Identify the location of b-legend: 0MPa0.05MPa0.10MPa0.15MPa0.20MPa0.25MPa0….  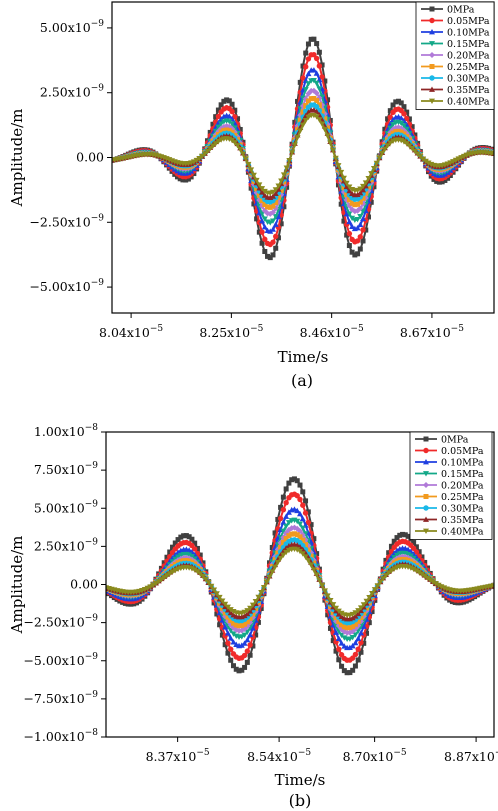
(451, 485).